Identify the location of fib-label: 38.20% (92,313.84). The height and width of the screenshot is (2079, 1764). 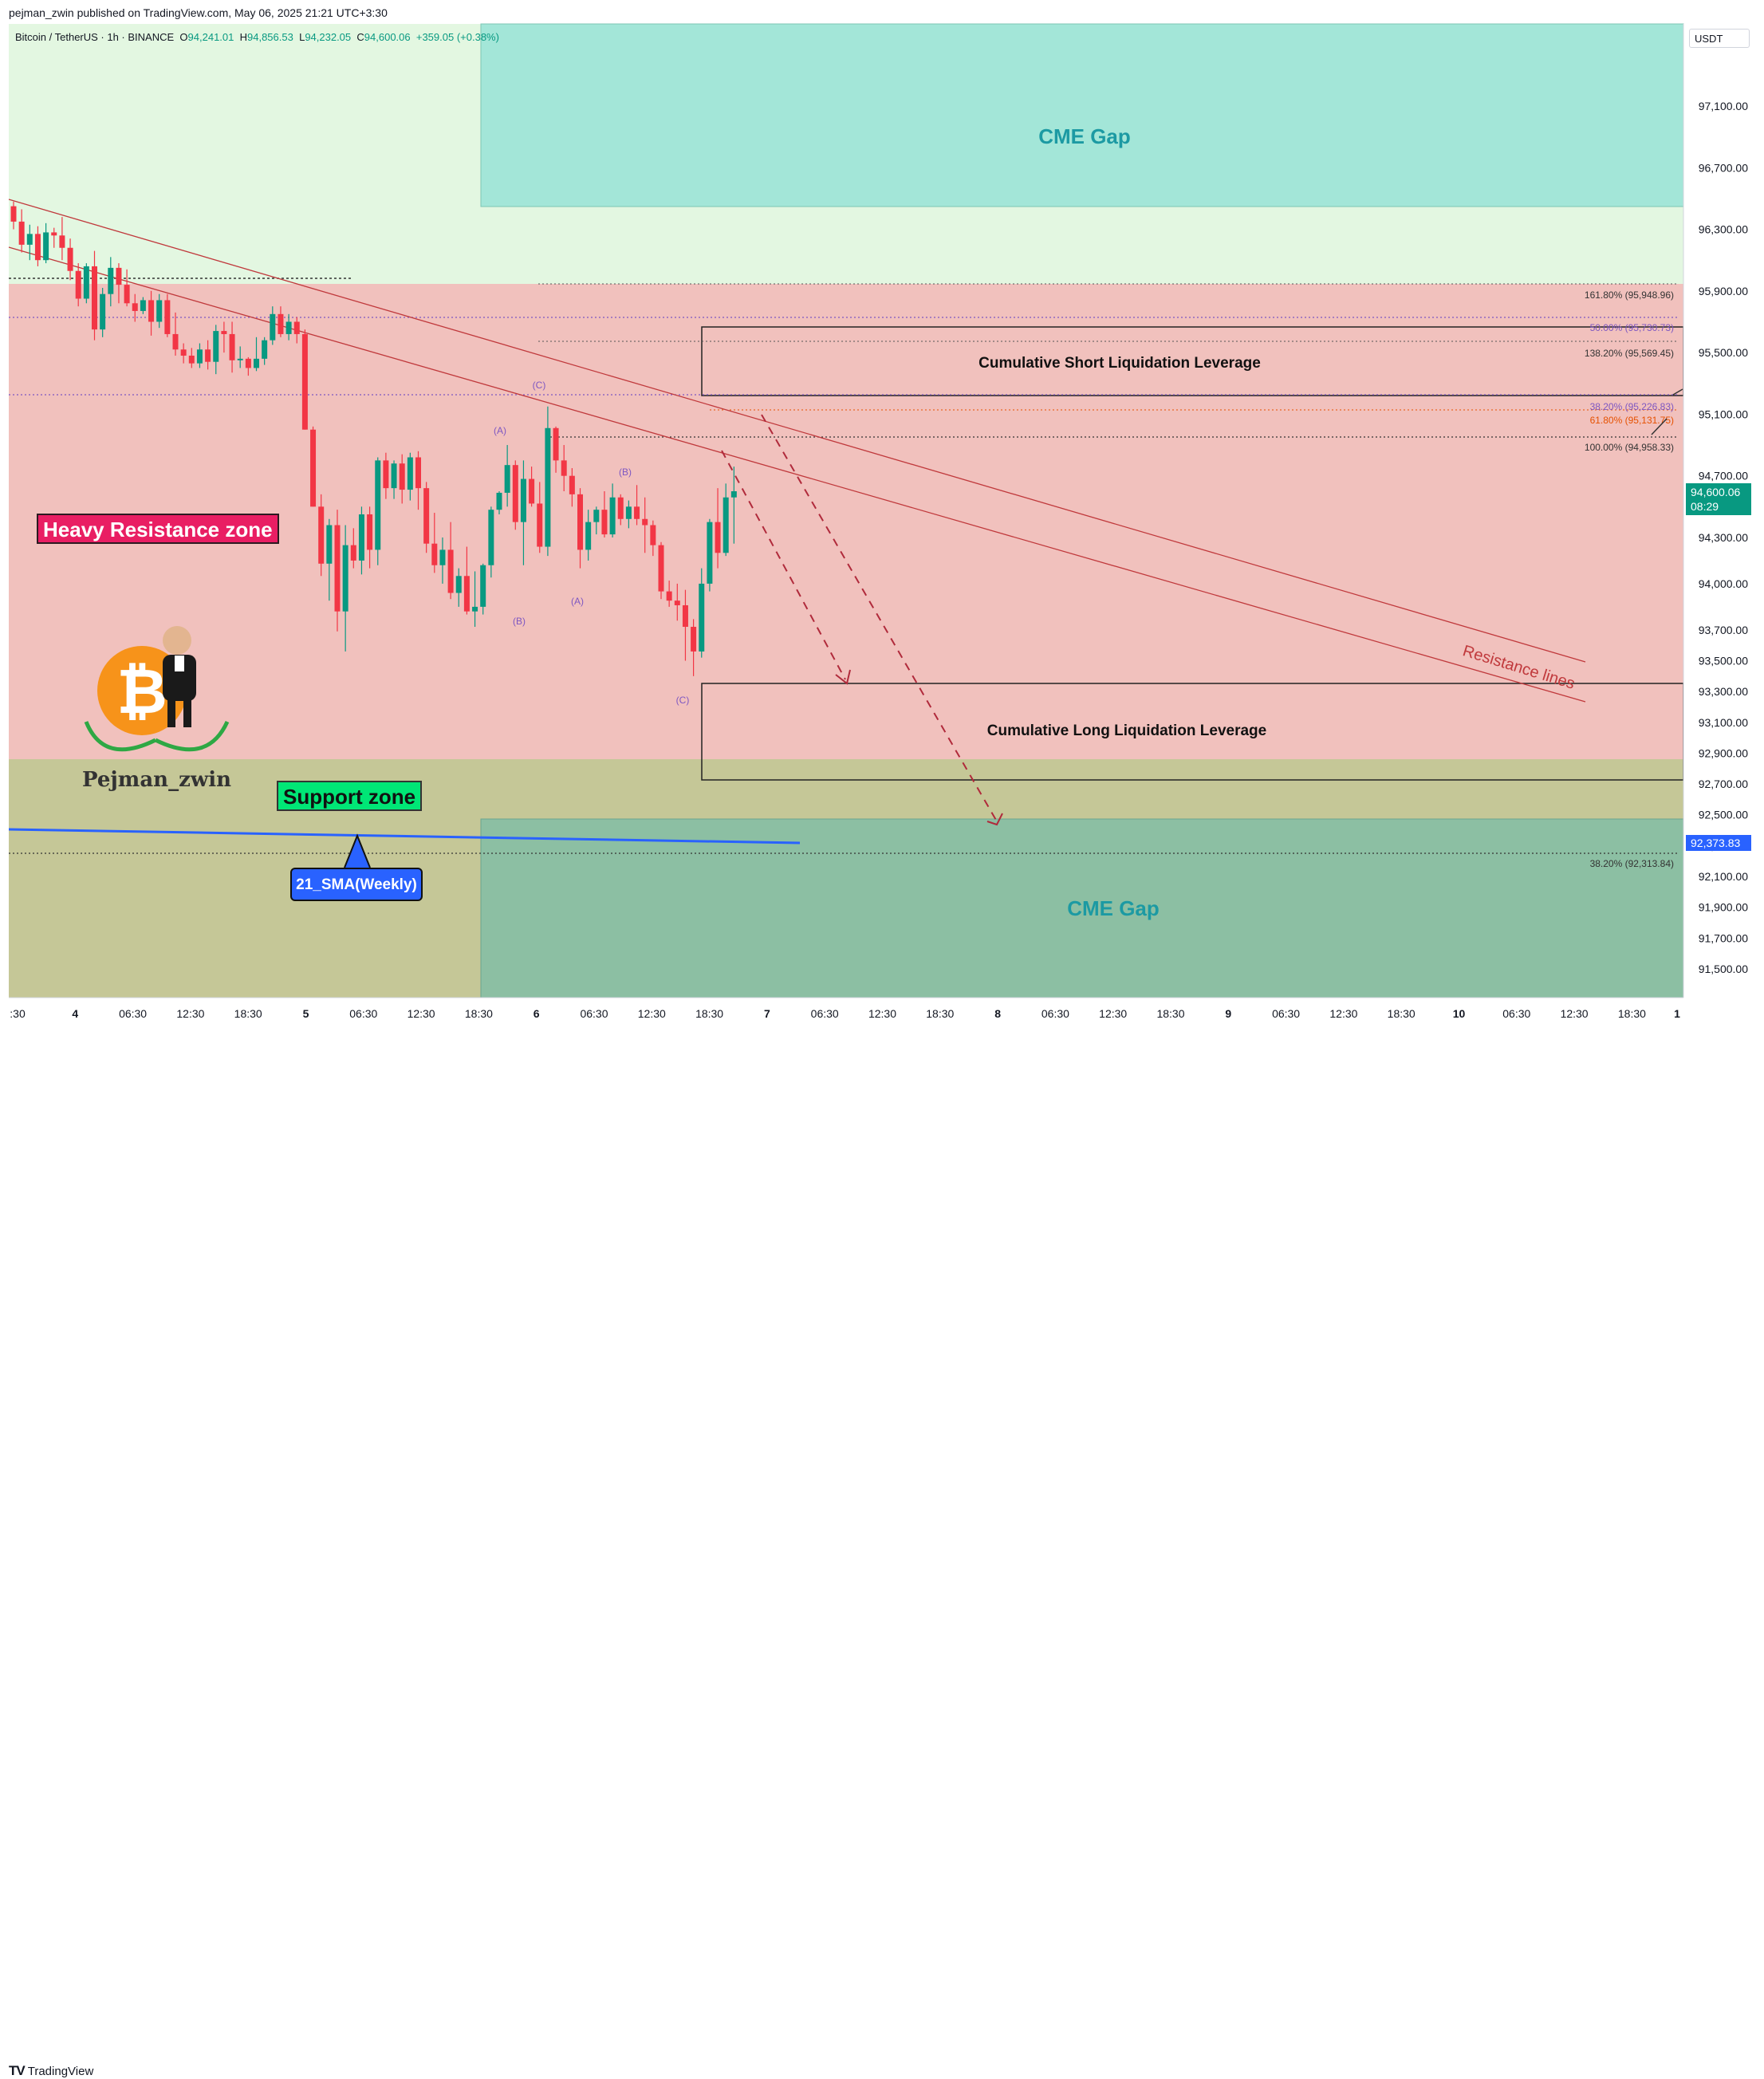
(1632, 863).